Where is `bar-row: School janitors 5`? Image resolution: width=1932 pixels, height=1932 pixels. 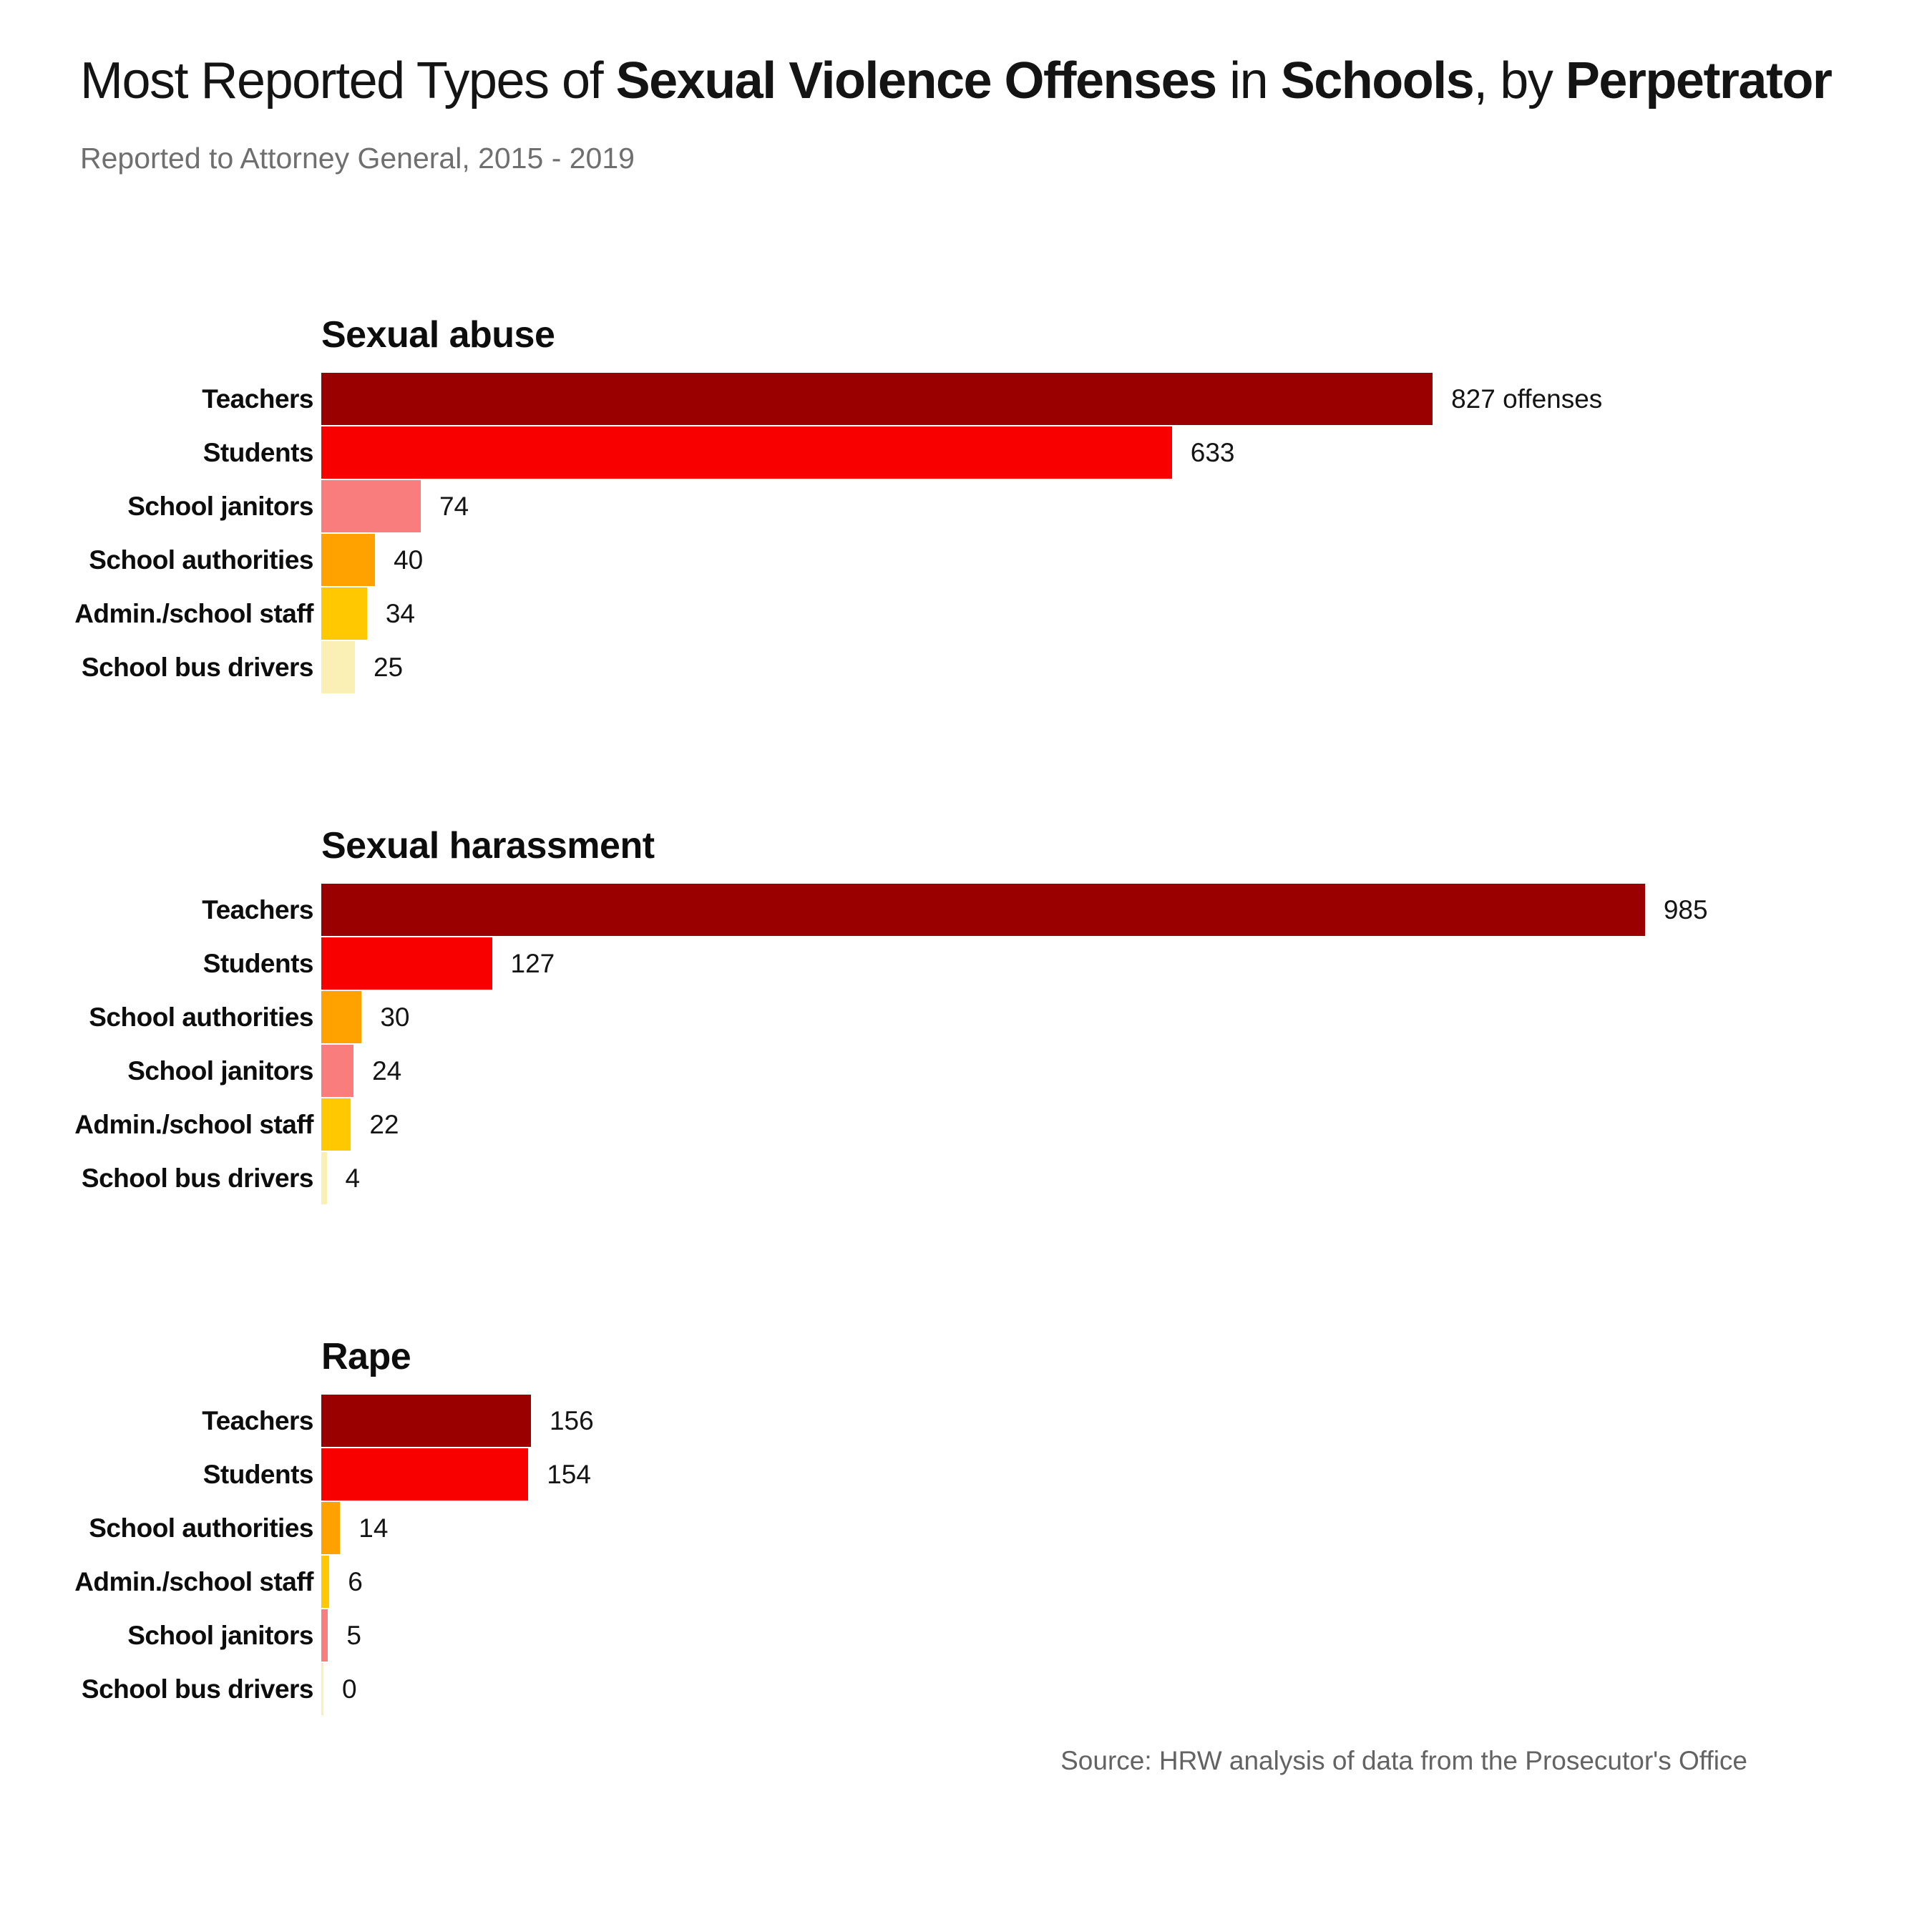 bar-row: School janitors 5 is located at coordinates (966, 1635).